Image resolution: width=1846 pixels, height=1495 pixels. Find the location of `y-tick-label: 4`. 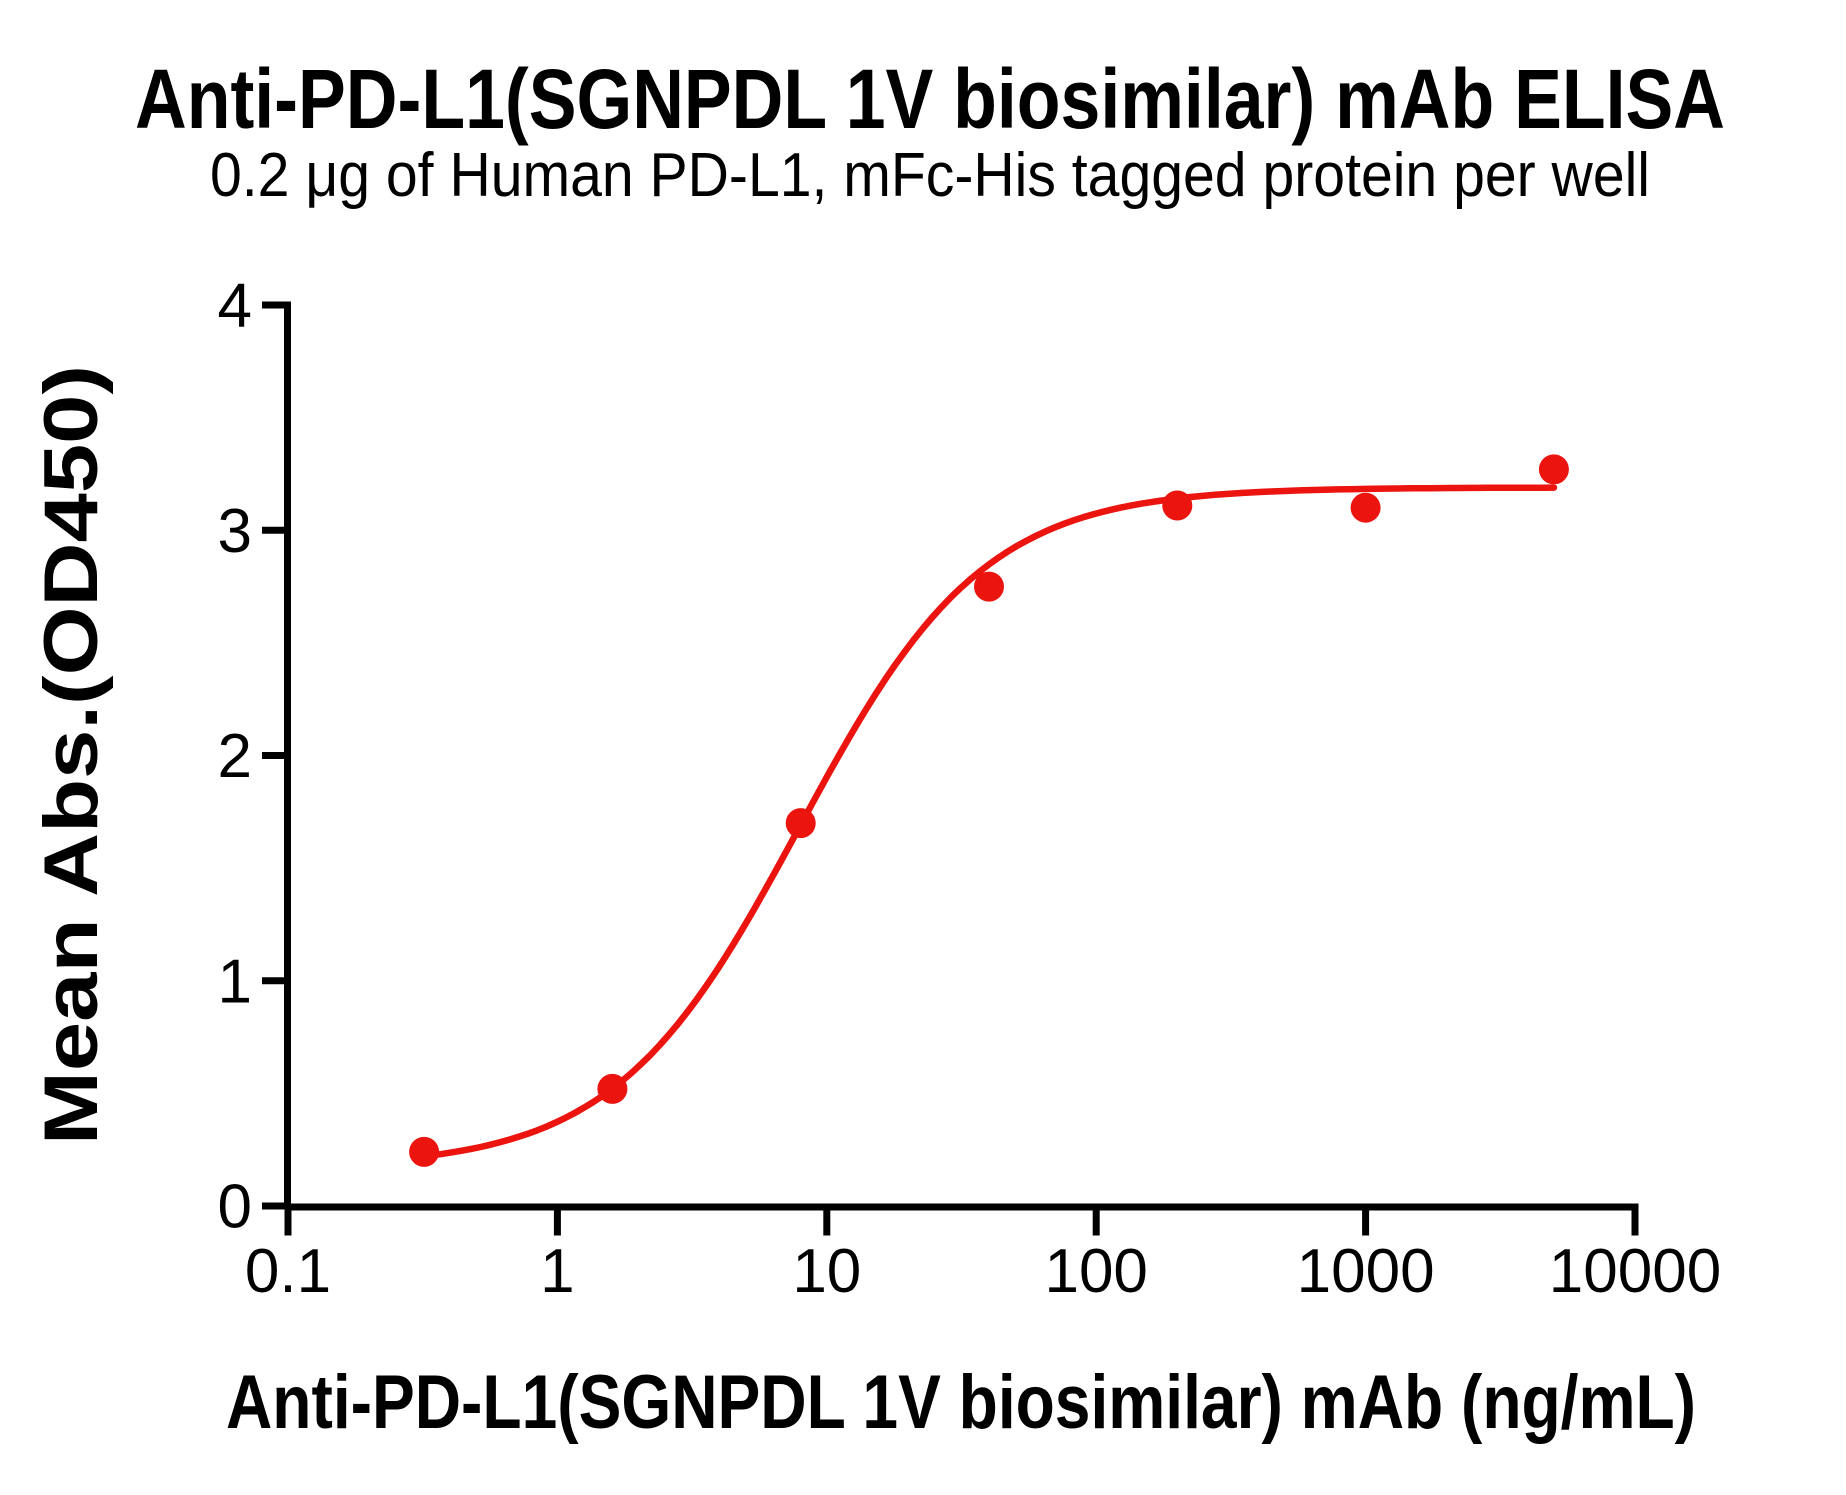

y-tick-label: 4 is located at coordinates (235, 306).